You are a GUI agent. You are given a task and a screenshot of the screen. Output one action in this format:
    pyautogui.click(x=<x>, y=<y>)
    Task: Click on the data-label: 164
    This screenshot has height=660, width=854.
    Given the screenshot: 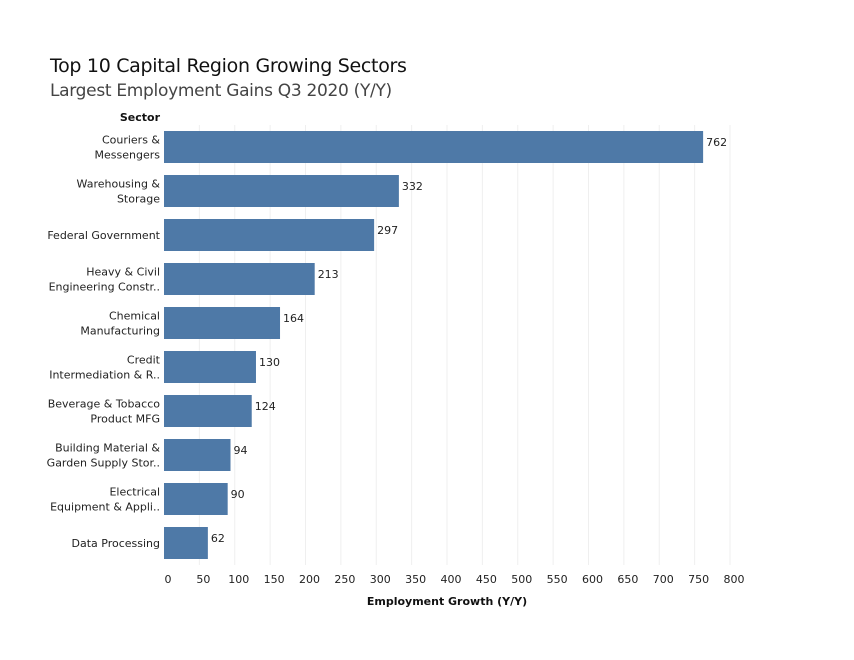 What is the action you would take?
    pyautogui.click(x=293, y=318)
    